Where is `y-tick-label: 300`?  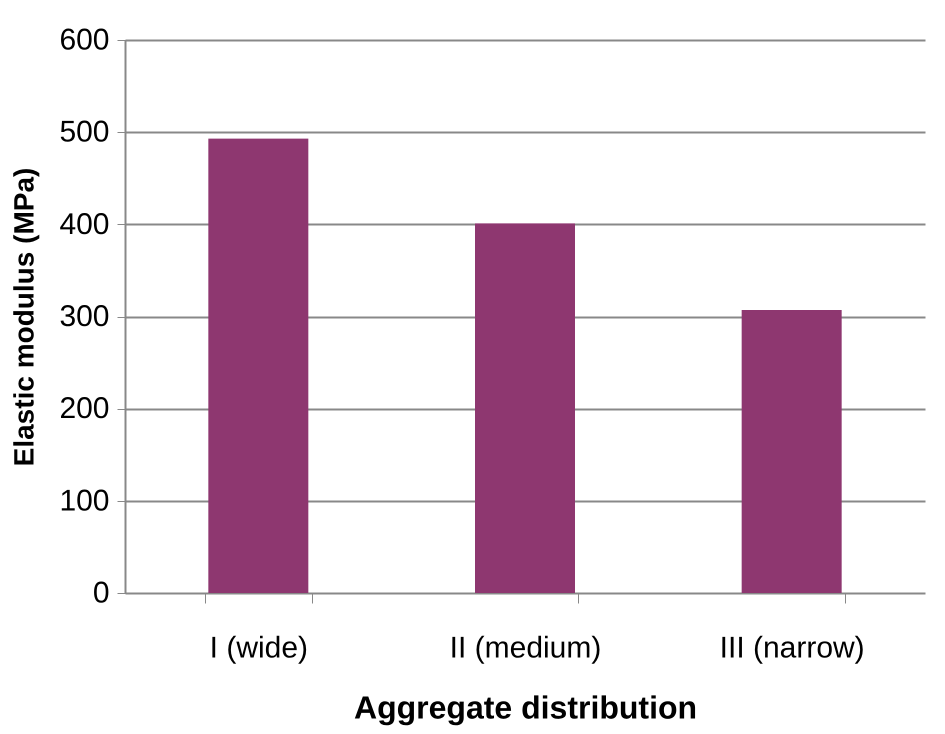 y-tick-label: 300 is located at coordinates (84, 316).